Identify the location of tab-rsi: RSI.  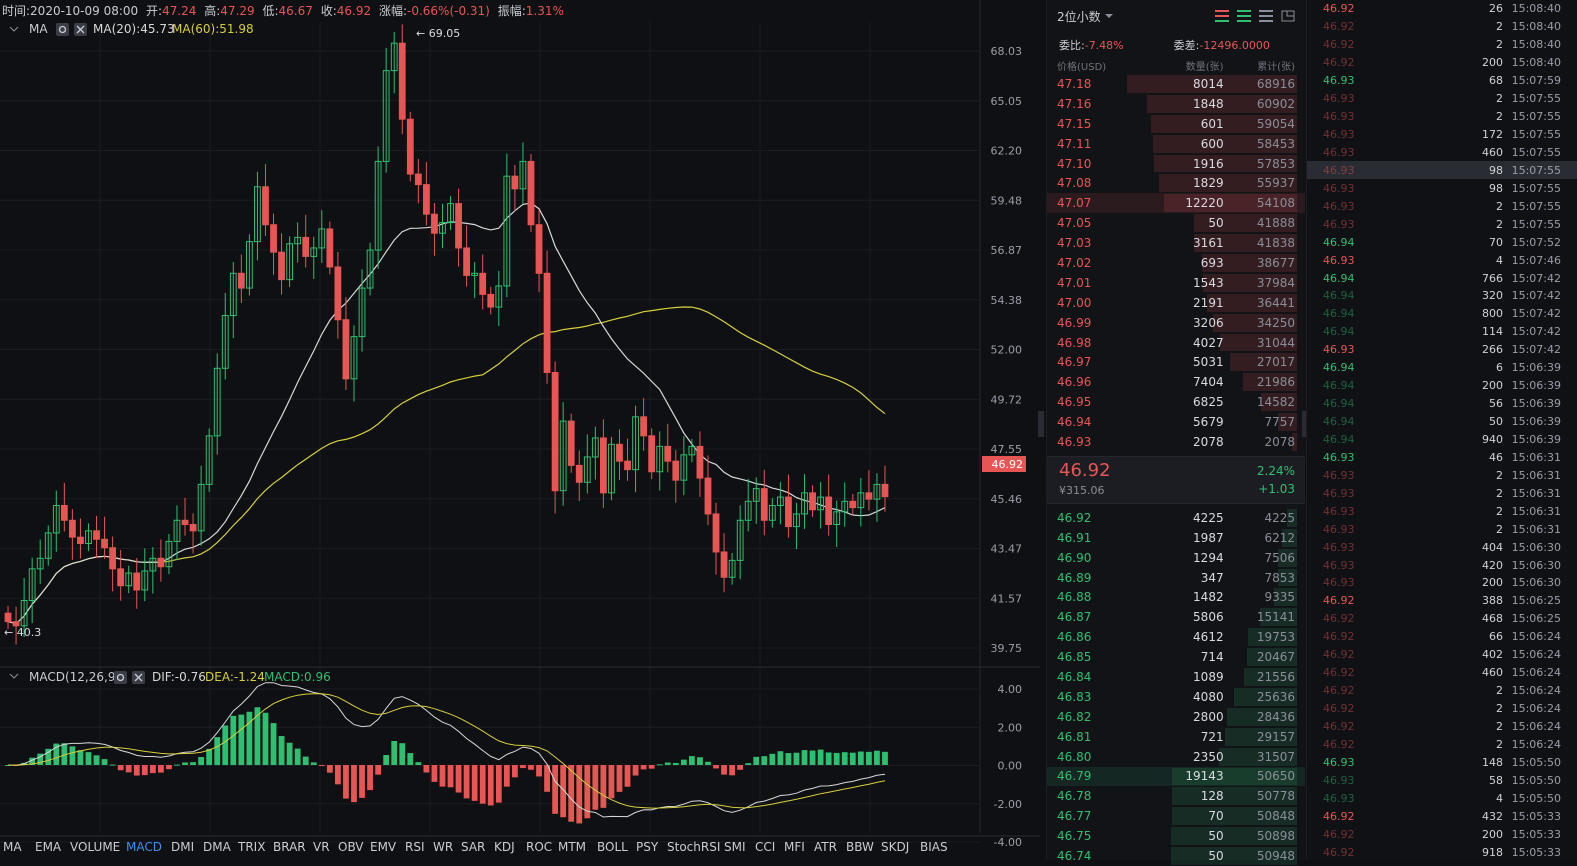
(415, 847).